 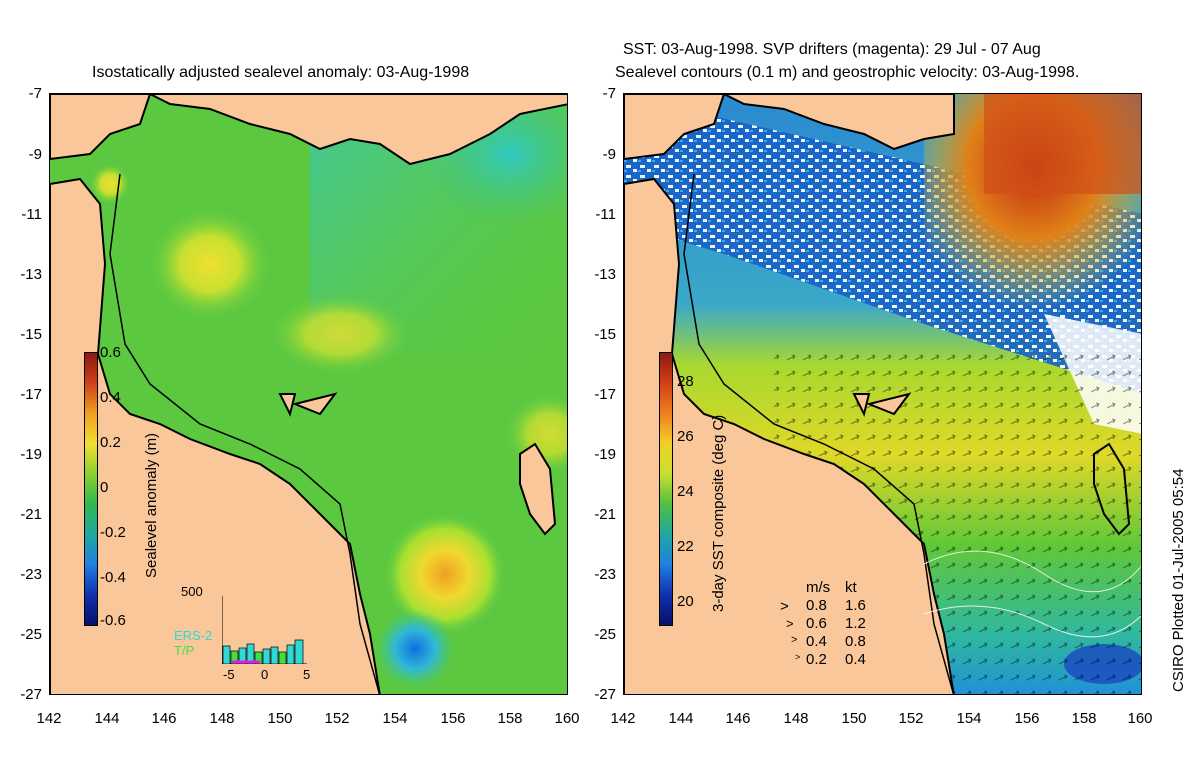 I want to click on velocity-legend-ms: 0.4, so click(x=816, y=641).